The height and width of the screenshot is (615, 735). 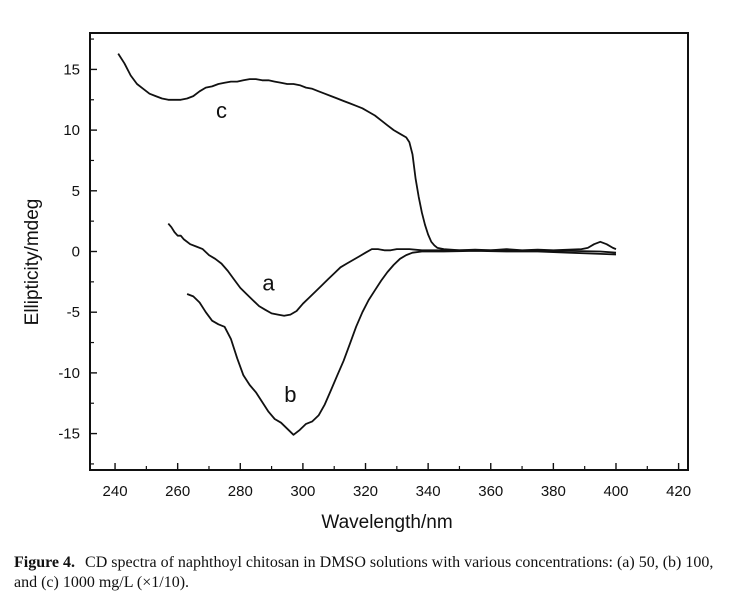 I want to click on y-tick-label: 0, so click(x=76, y=252).